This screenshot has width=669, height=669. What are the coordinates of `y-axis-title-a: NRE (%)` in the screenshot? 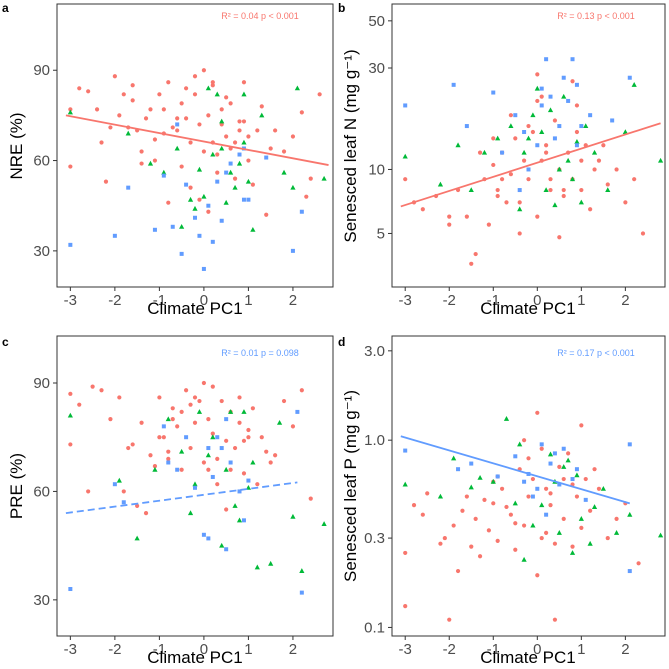 It's located at (16, 145).